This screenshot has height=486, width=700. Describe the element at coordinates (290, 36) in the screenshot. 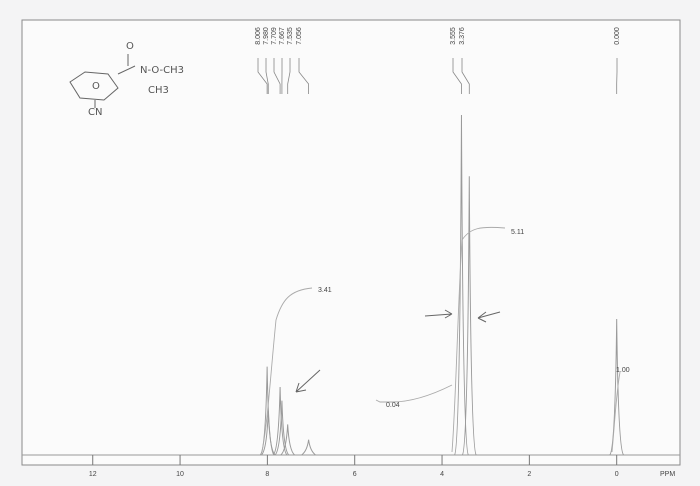

I see `peak-label: 7.535` at that location.